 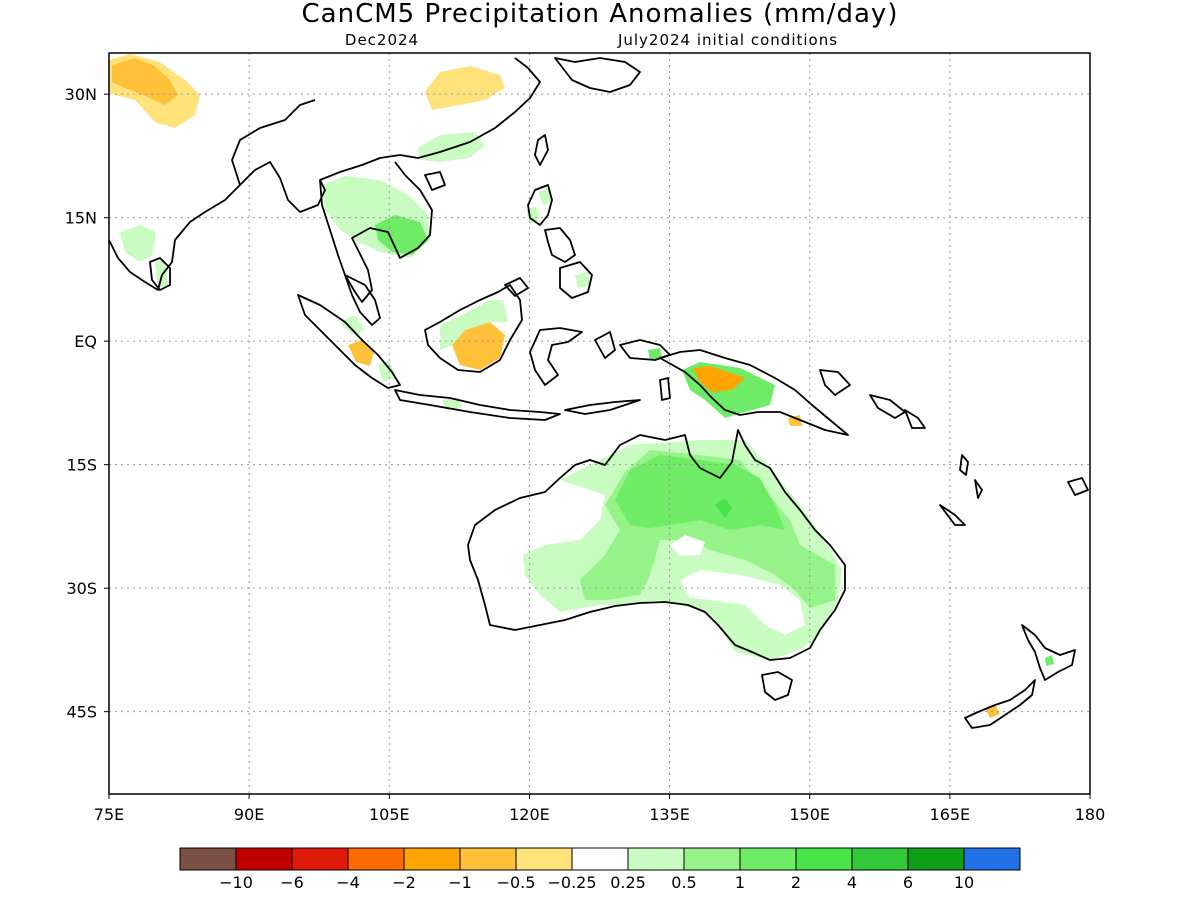 What do you see at coordinates (961, 490) in the screenshot?
I see `coastline-vanuatu` at bounding box center [961, 490].